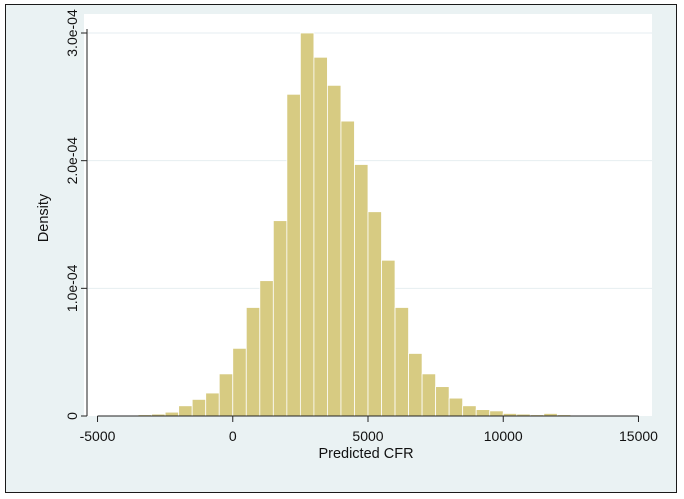 The width and height of the screenshot is (684, 499). Describe the element at coordinates (72, 161) in the screenshot. I see `y-tick-label: 2.0e-04` at that location.